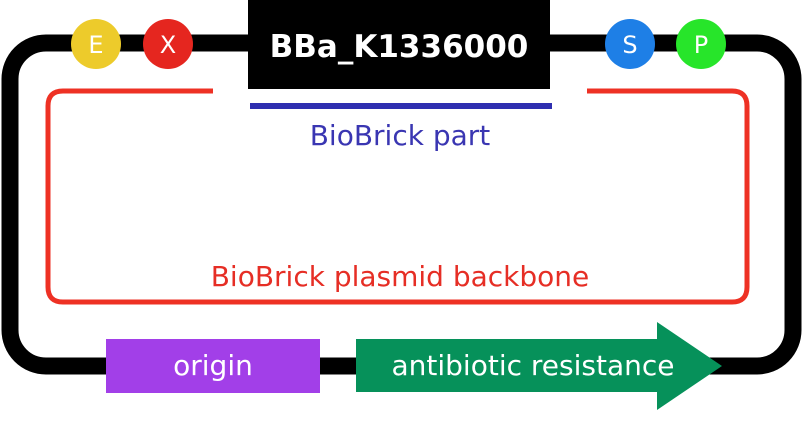  I want to click on part-caption: BioBrick part, so click(400, 135).